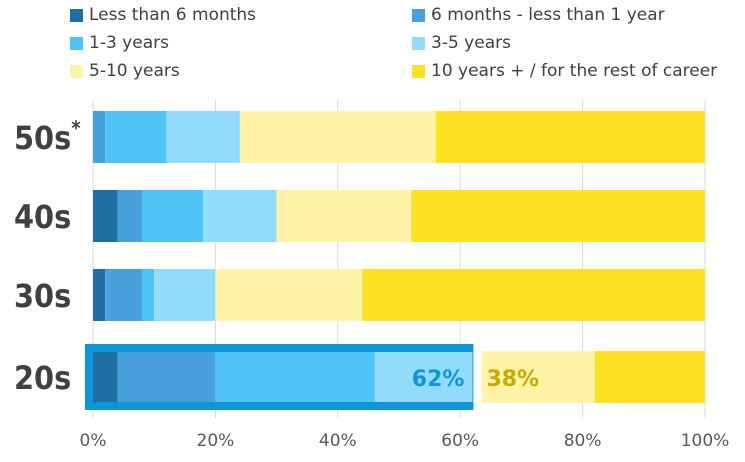 This screenshot has height=462, width=745. I want to click on legend-label: Less than 6 months, so click(173, 15).